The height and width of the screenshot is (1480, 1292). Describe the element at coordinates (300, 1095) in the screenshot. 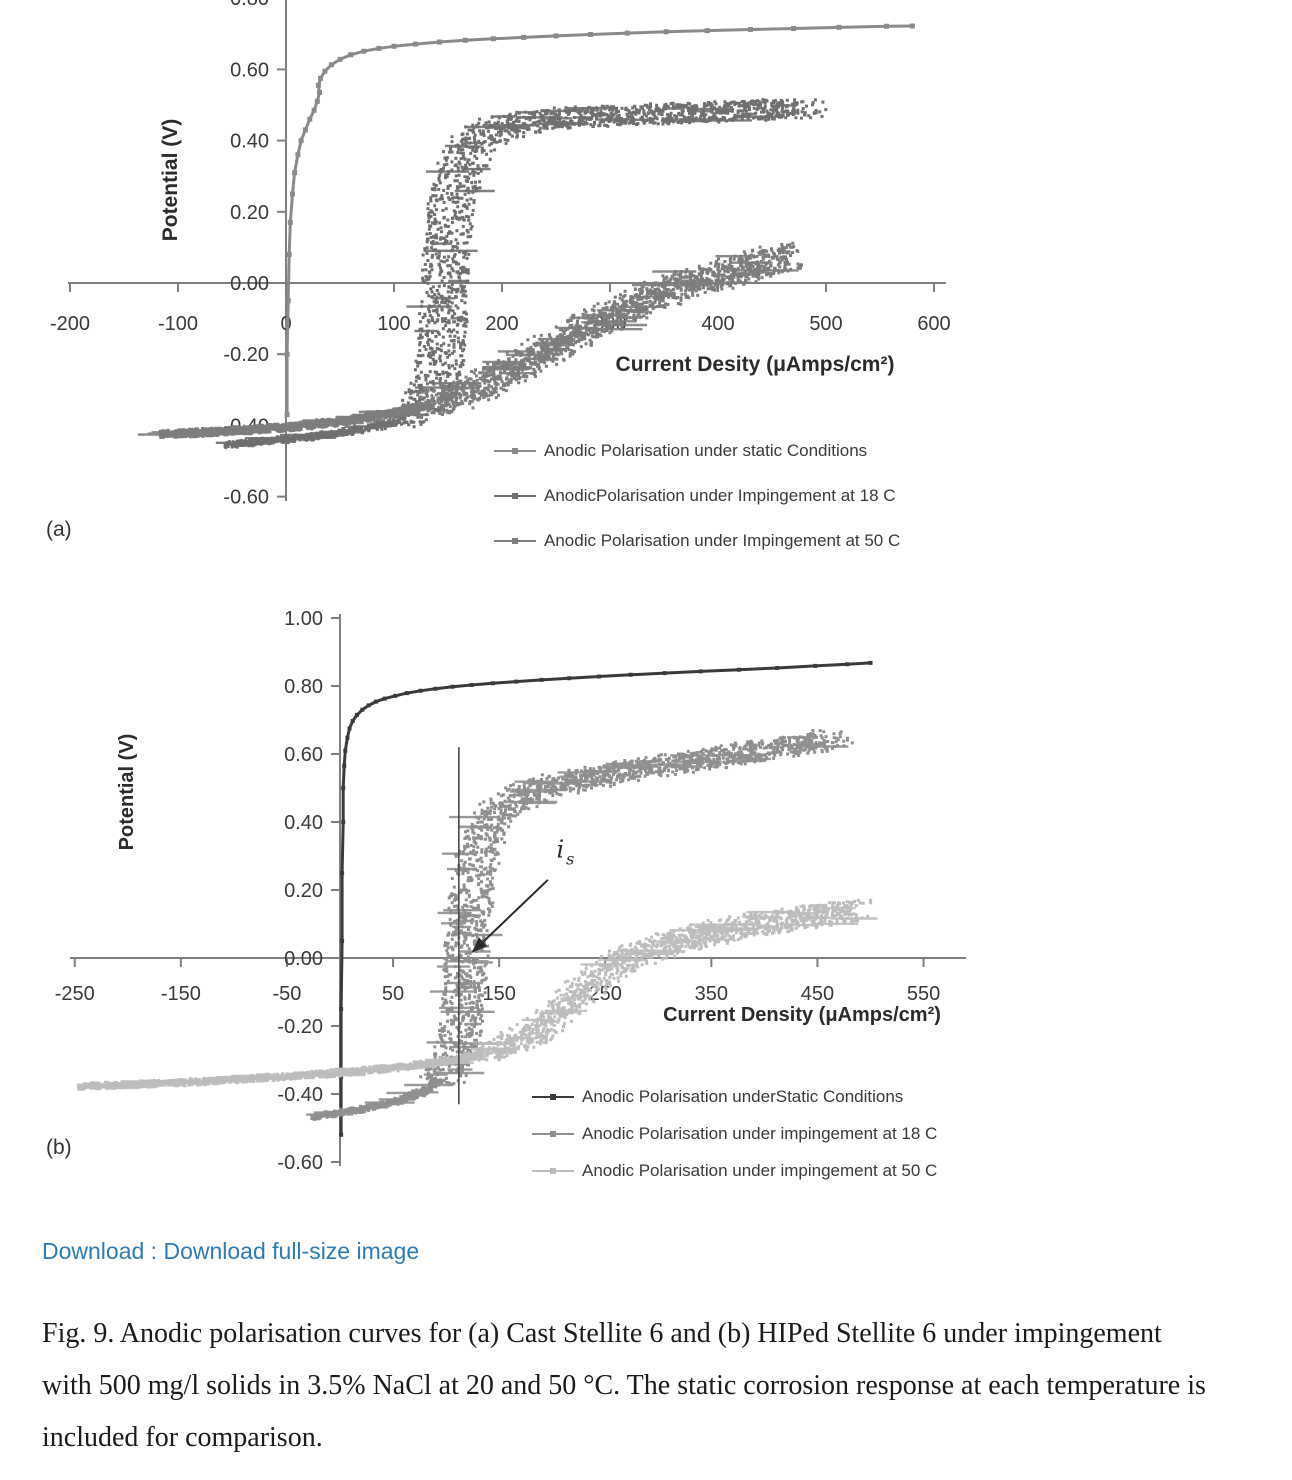

I see `svg-text: -0.40` at that location.